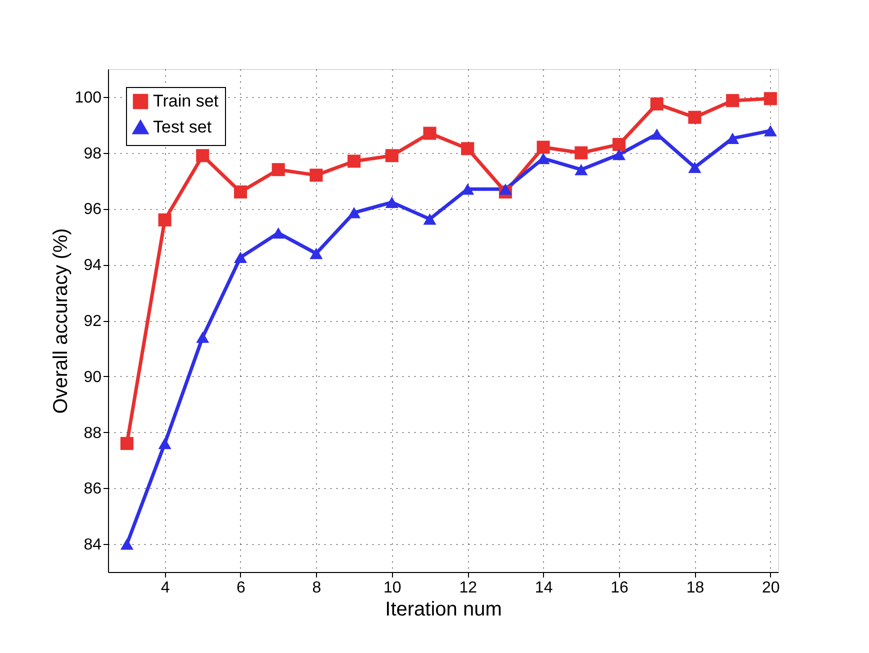 This screenshot has width=869, height=653. What do you see at coordinates (93, 321) in the screenshot?
I see `y-tick-label: 92` at bounding box center [93, 321].